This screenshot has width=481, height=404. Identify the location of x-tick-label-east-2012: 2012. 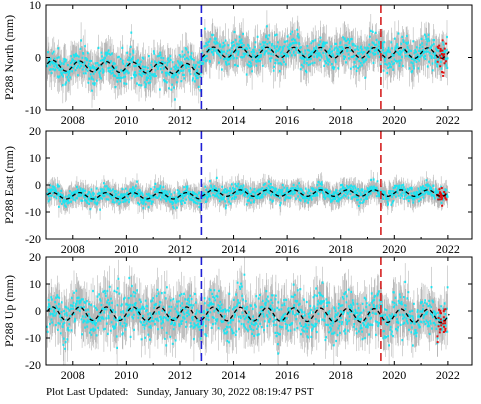
(180, 249).